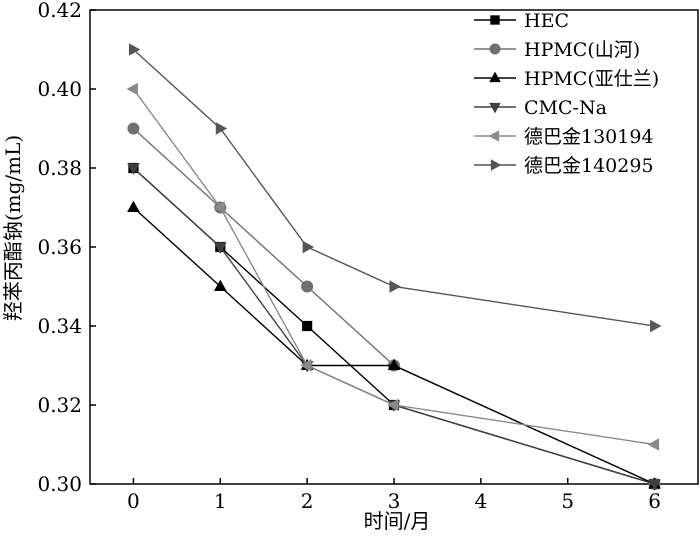 Image resolution: width=700 pixels, height=541 pixels. Describe the element at coordinates (13, 228) in the screenshot. I see `y-axis-title: 羟苯丙酯钠(mg/mL)` at that location.